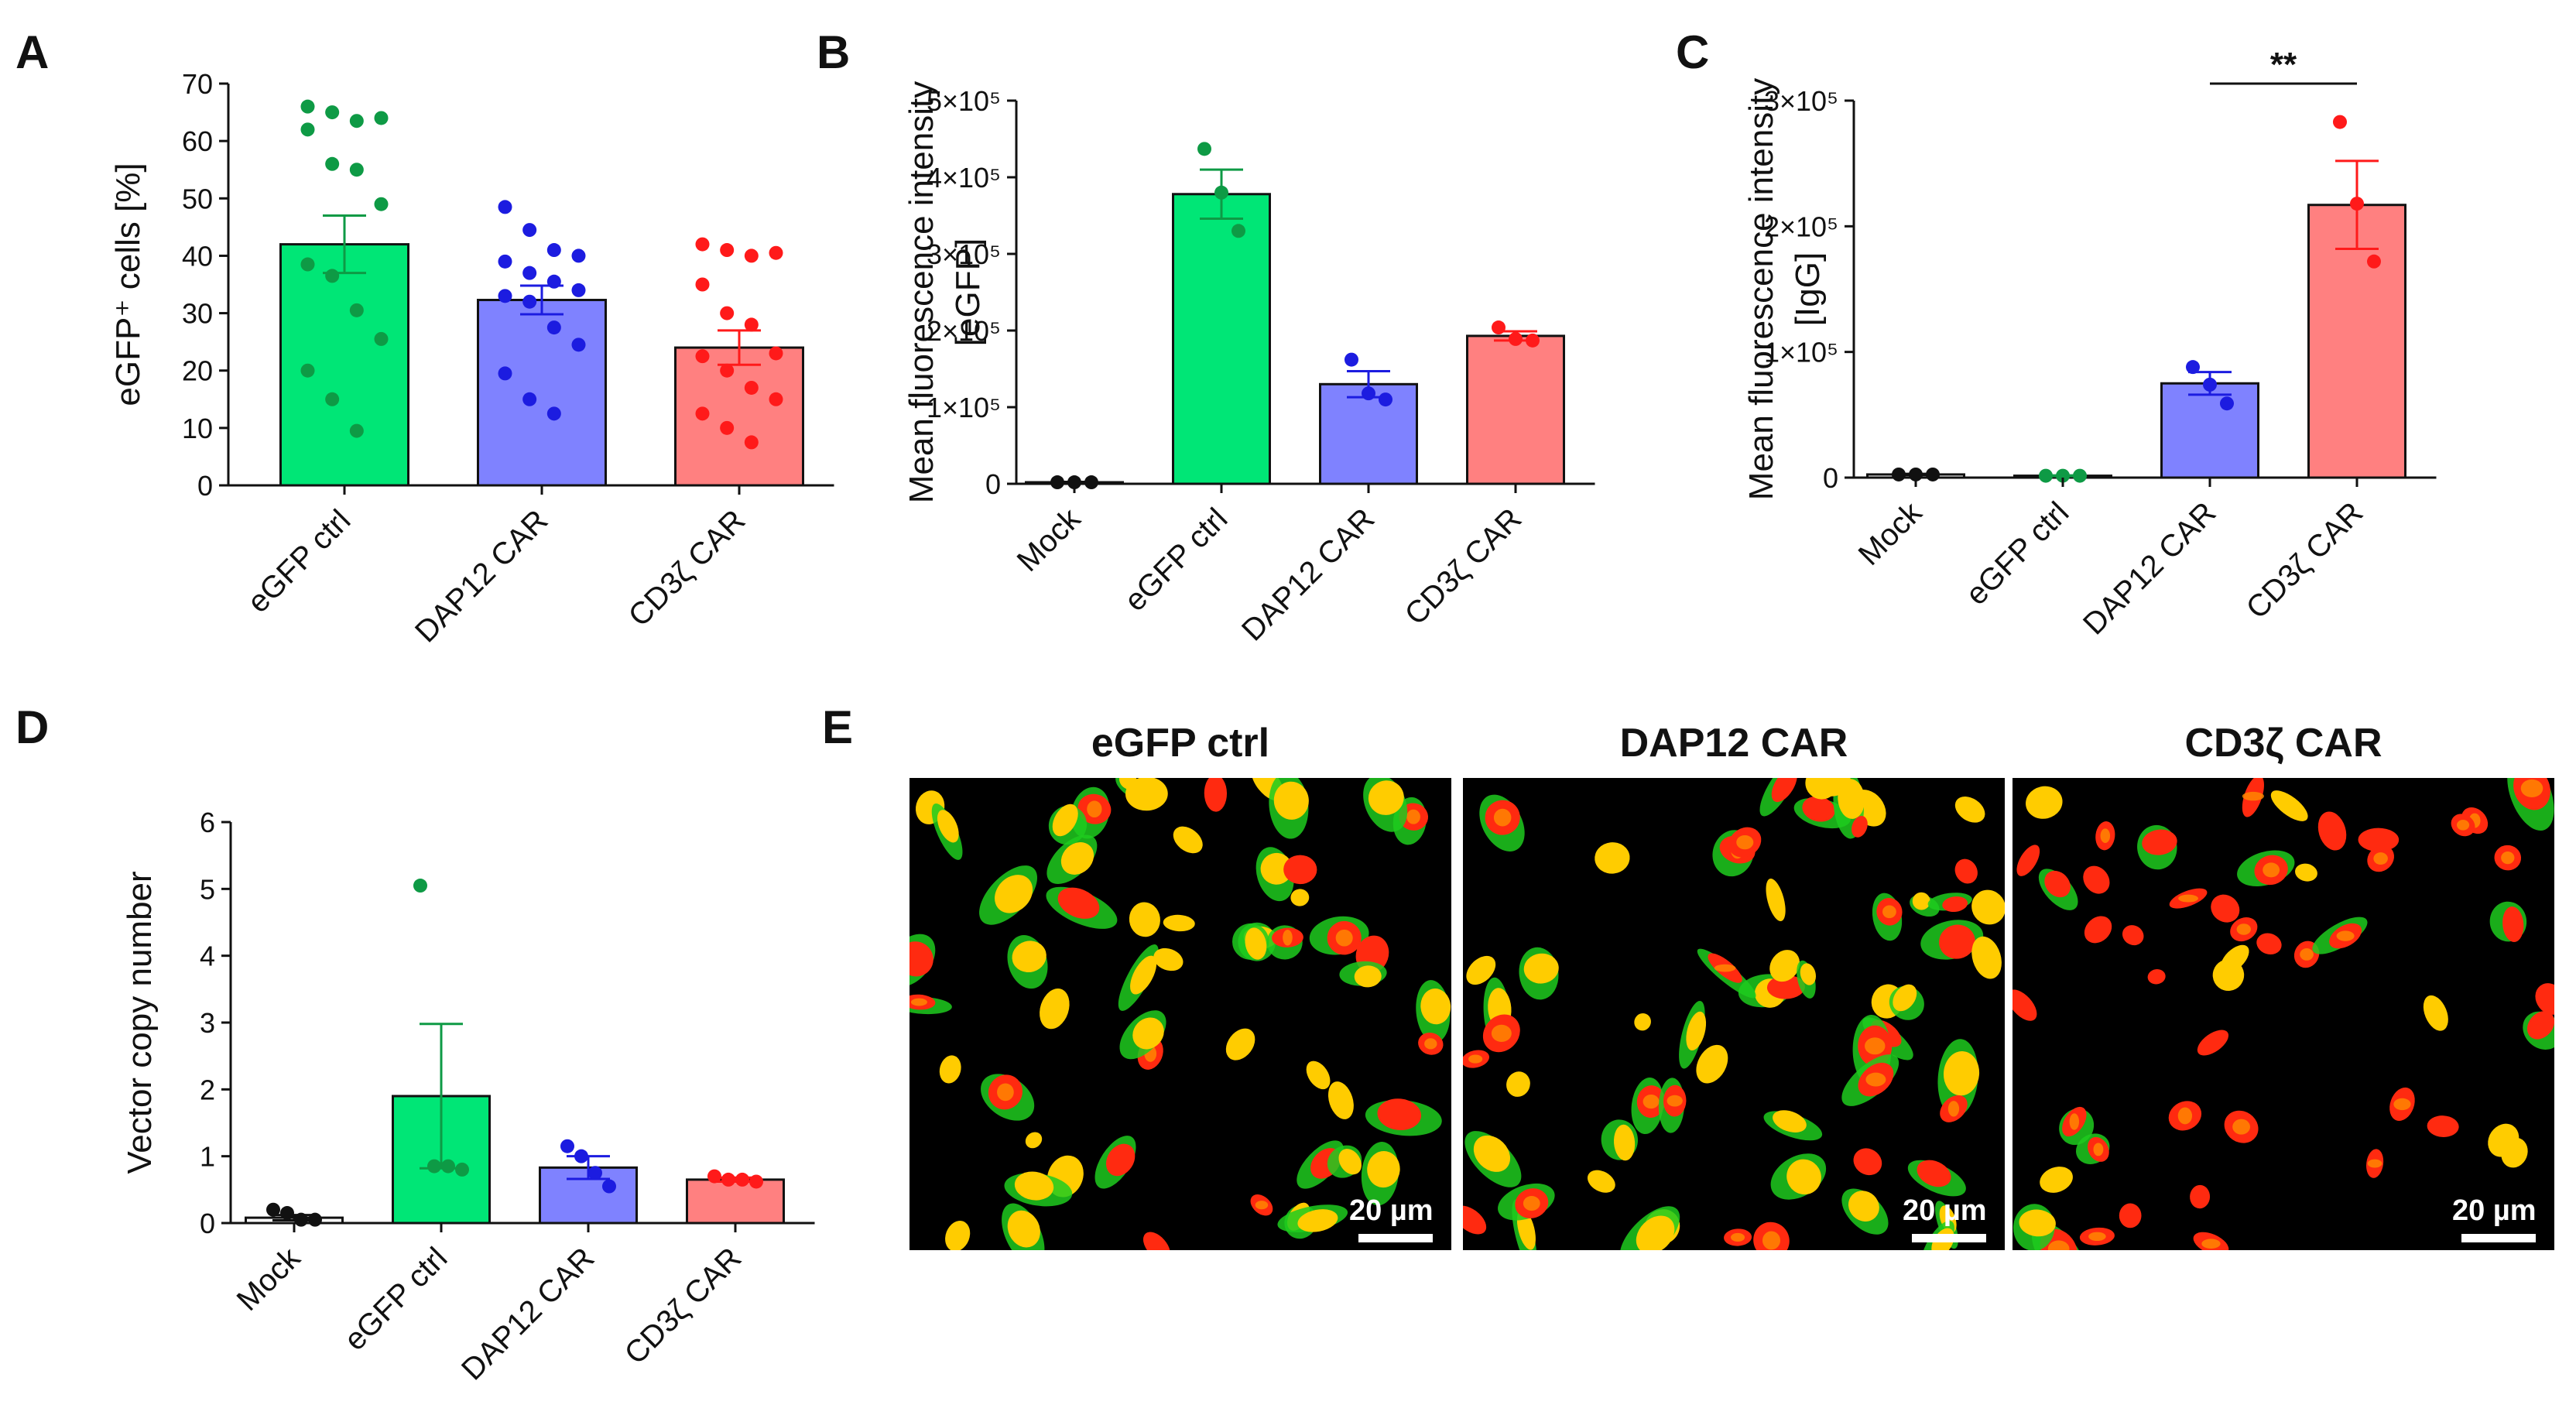 The image size is (2576, 1422). What do you see at coordinates (2283, 1014) in the screenshot?
I see `micrograph-background` at bounding box center [2283, 1014].